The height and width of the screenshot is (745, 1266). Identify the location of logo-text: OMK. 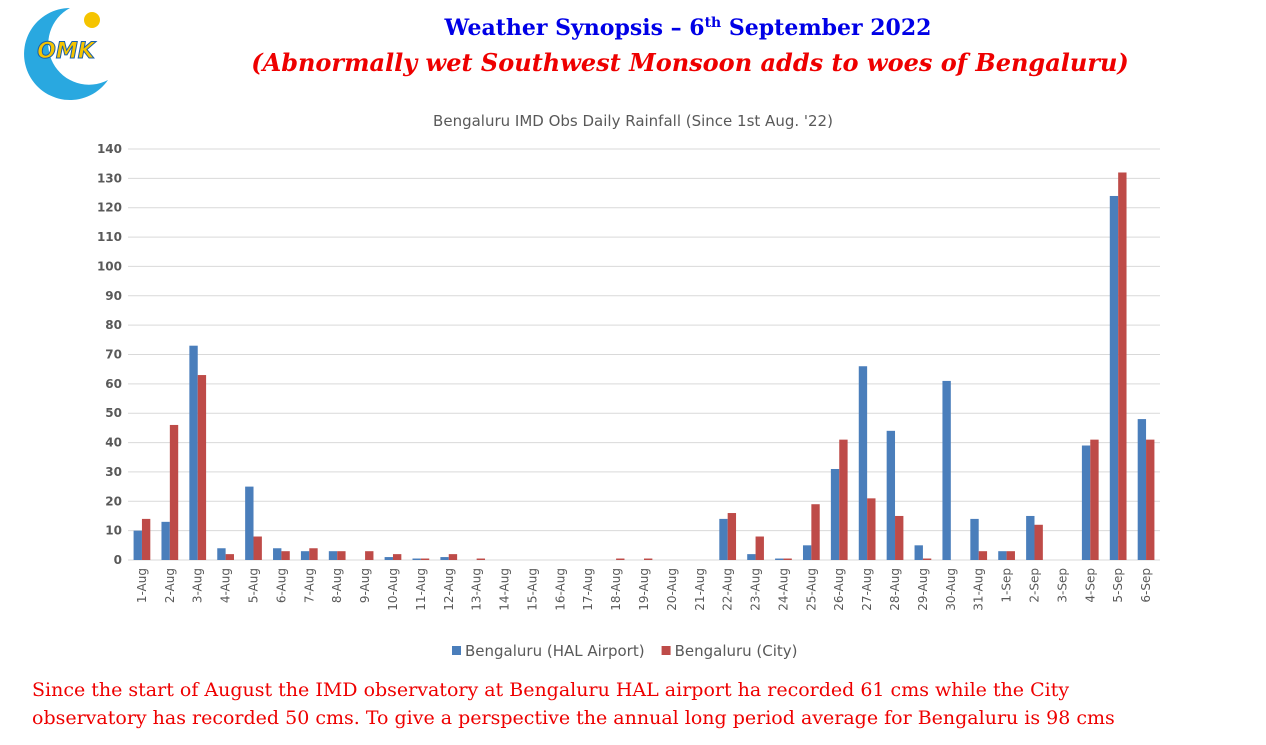
(67, 51).